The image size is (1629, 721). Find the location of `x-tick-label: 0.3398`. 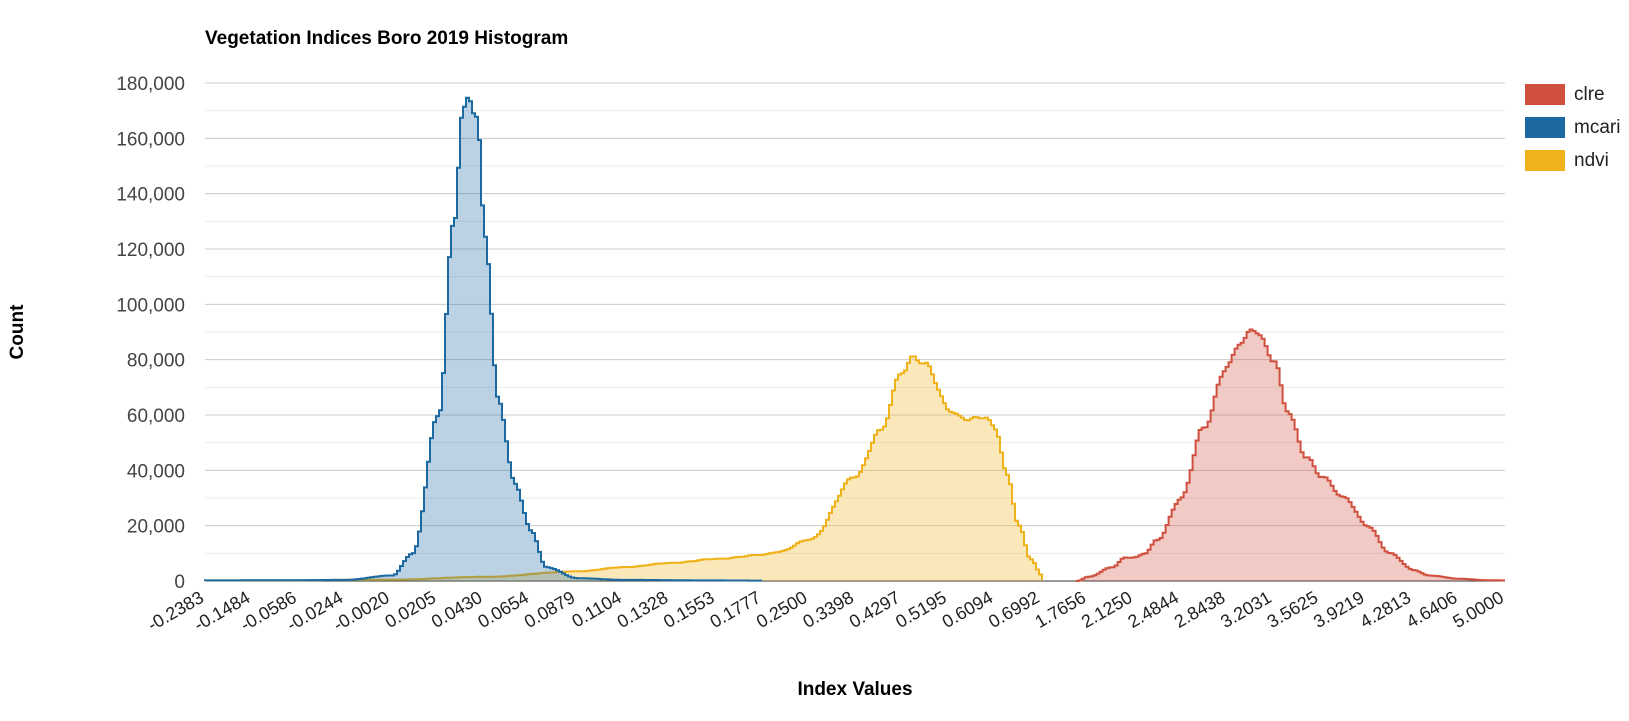

x-tick-label: 0.3398 is located at coordinates (828, 609).